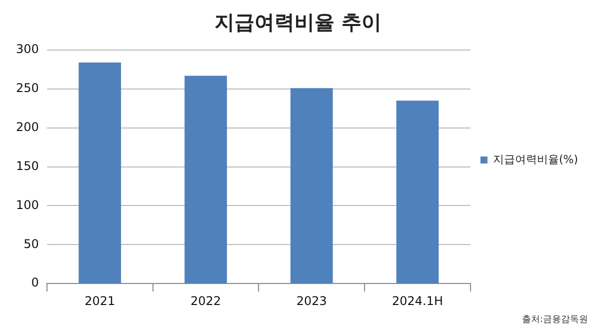 Image resolution: width=600 pixels, height=334 pixels. I want to click on y-tick-label: 200, so click(27, 127).